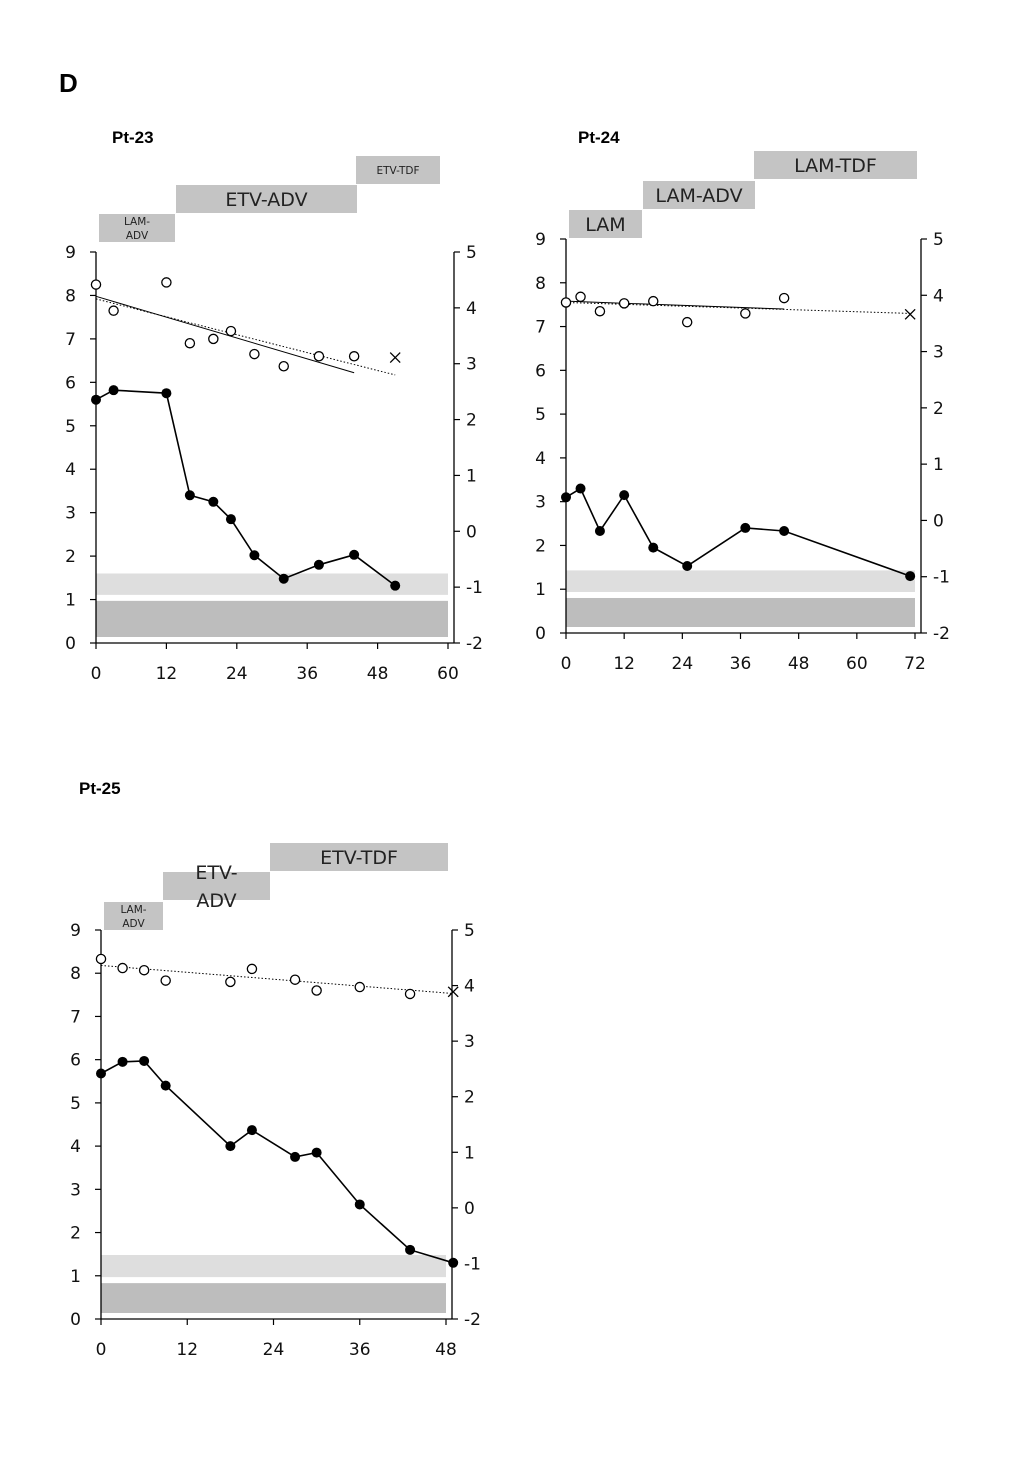 Image resolution: width=1024 pixels, height=1479 pixels. Describe the element at coordinates (471, 532) in the screenshot. I see `y-right-tick-label: 0` at that location.